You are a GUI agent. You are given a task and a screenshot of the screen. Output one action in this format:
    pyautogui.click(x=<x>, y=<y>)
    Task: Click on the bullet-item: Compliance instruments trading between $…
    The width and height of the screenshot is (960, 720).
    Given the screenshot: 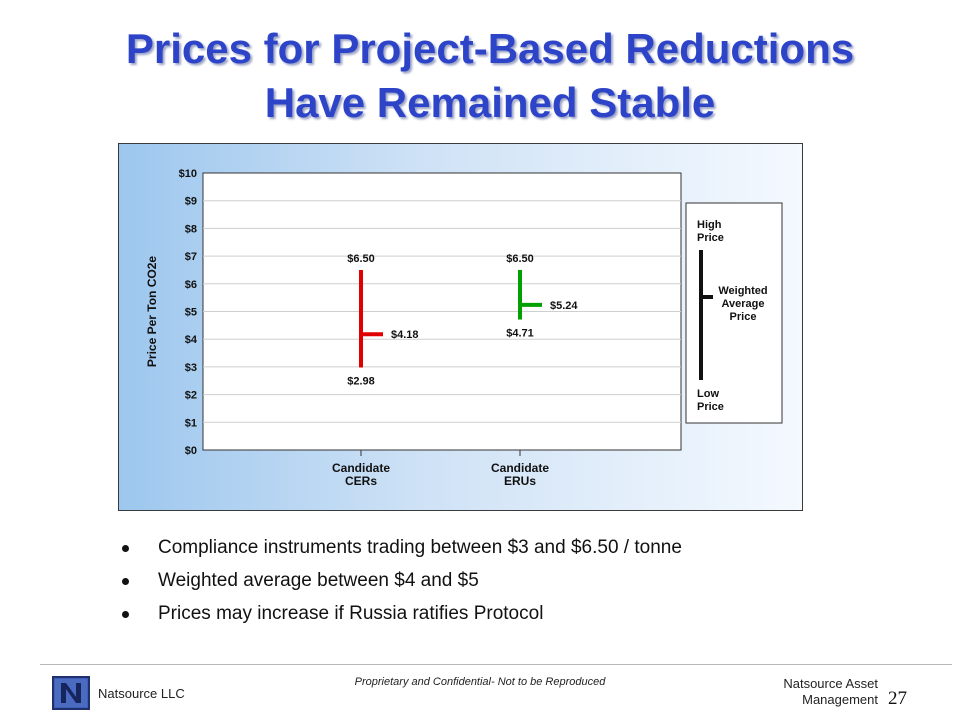 What is the action you would take?
    pyautogui.click(x=401, y=550)
    